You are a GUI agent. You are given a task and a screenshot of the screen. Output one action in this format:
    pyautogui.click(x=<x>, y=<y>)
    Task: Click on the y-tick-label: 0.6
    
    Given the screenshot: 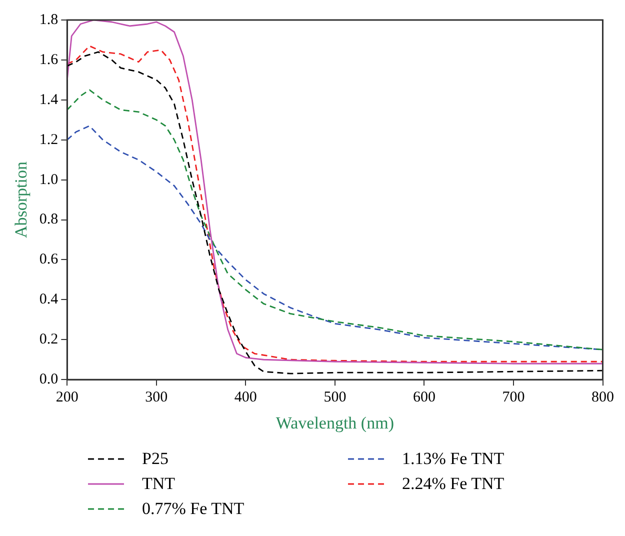 What is the action you would take?
    pyautogui.click(x=49, y=260)
    